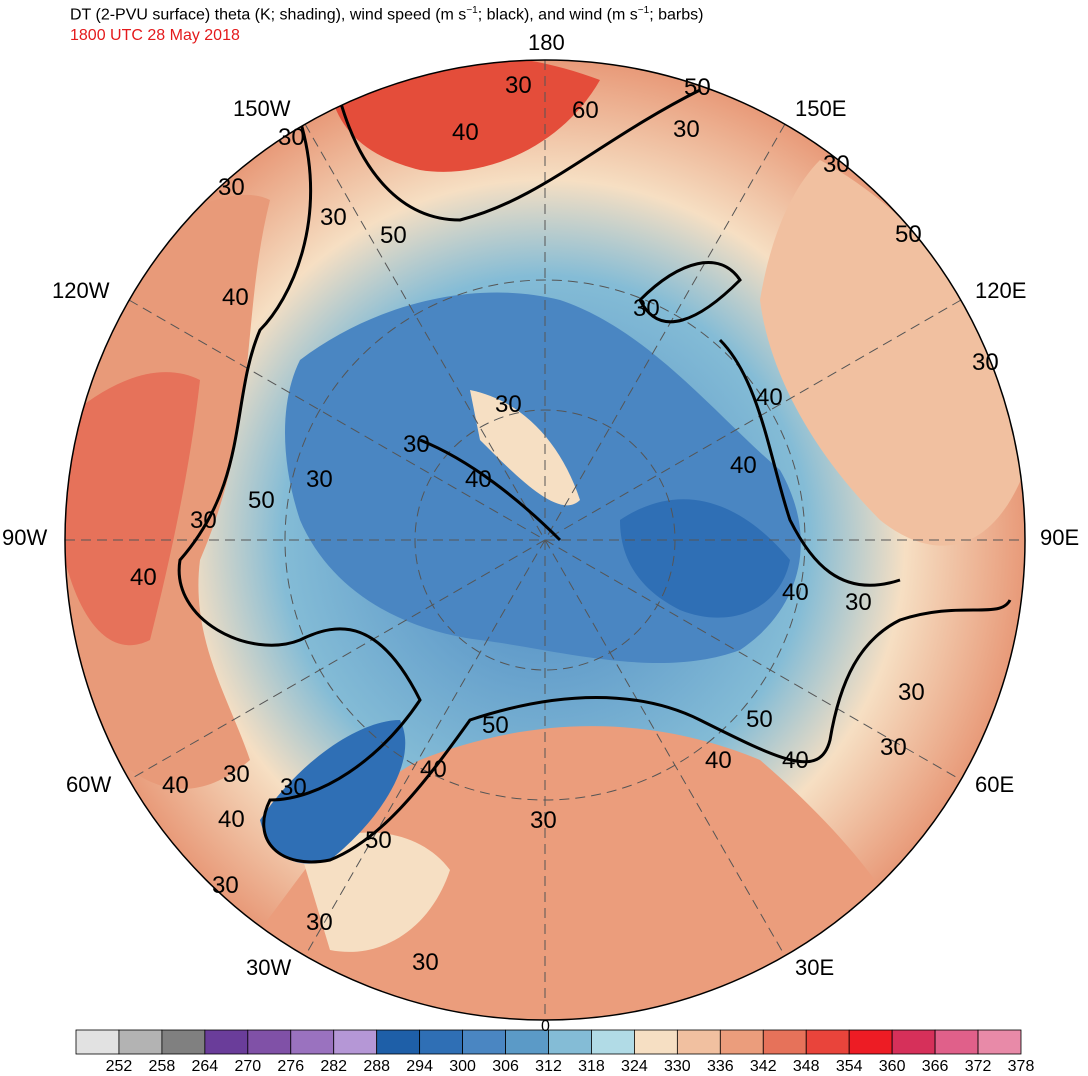  Describe the element at coordinates (763, 1066) in the screenshot. I see `colorbar-tick-label: 342` at that location.